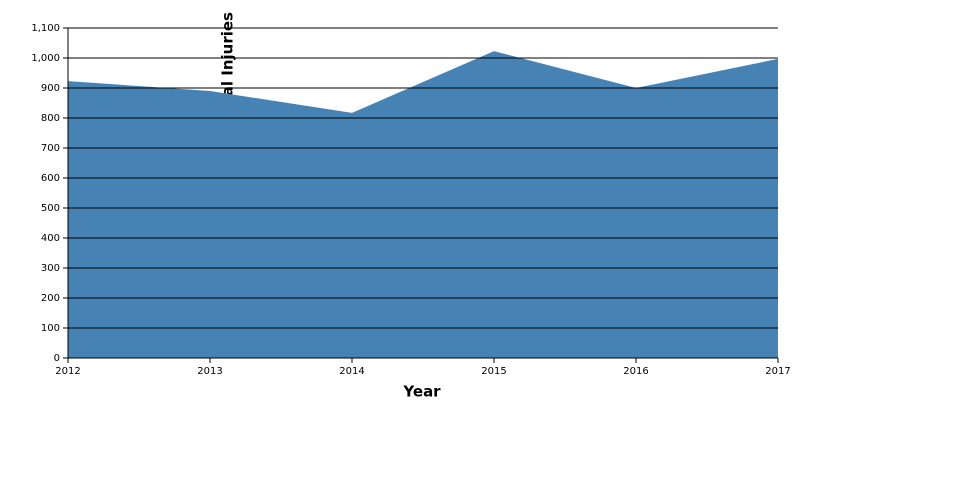 This screenshot has width=960, height=500. I want to click on y-tick-label: 100, so click(50, 328).